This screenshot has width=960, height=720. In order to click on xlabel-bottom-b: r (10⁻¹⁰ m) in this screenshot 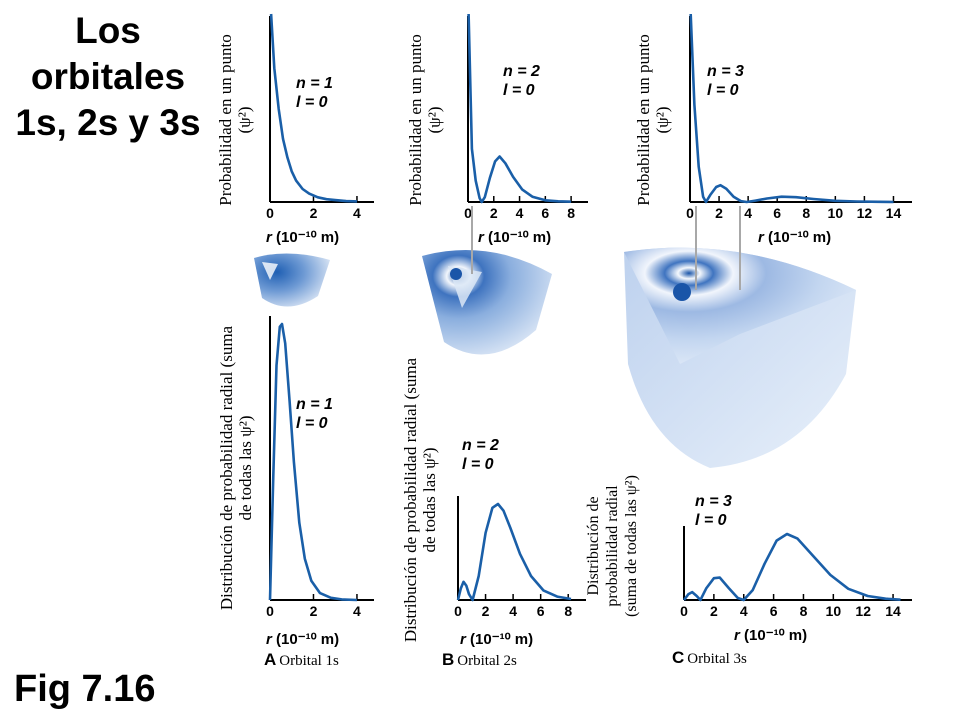, I will do `click(497, 639)`.